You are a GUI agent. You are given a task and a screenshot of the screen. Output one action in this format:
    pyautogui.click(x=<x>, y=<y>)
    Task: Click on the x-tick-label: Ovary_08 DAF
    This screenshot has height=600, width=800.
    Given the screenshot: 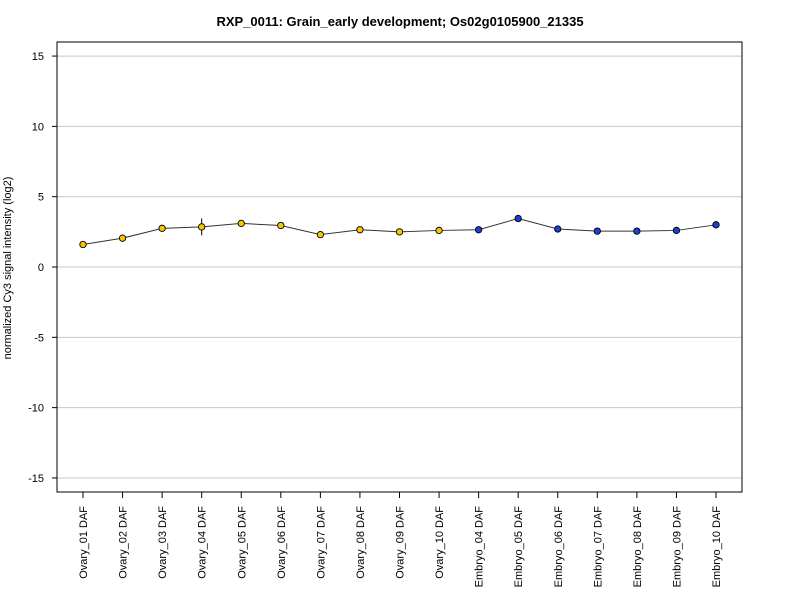 What is the action you would take?
    pyautogui.click(x=361, y=542)
    